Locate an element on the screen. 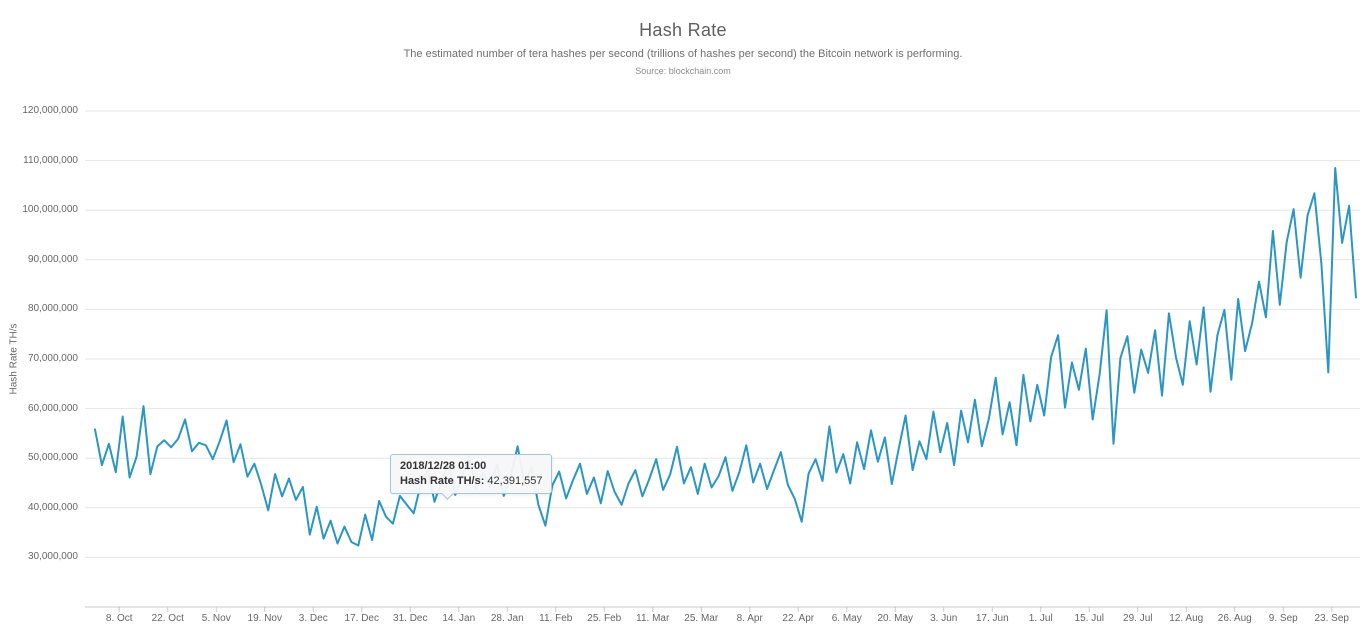  x-axis-tick-label: 9. Sep is located at coordinates (1283, 618).